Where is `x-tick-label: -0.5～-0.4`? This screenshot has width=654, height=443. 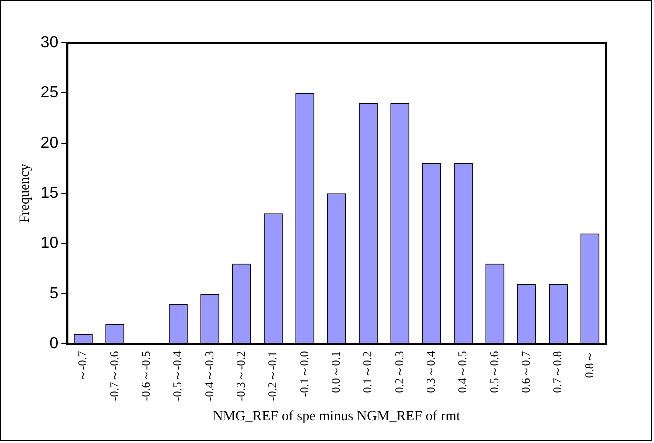 x-tick-label: -0.5～-0.4 is located at coordinates (177, 376).